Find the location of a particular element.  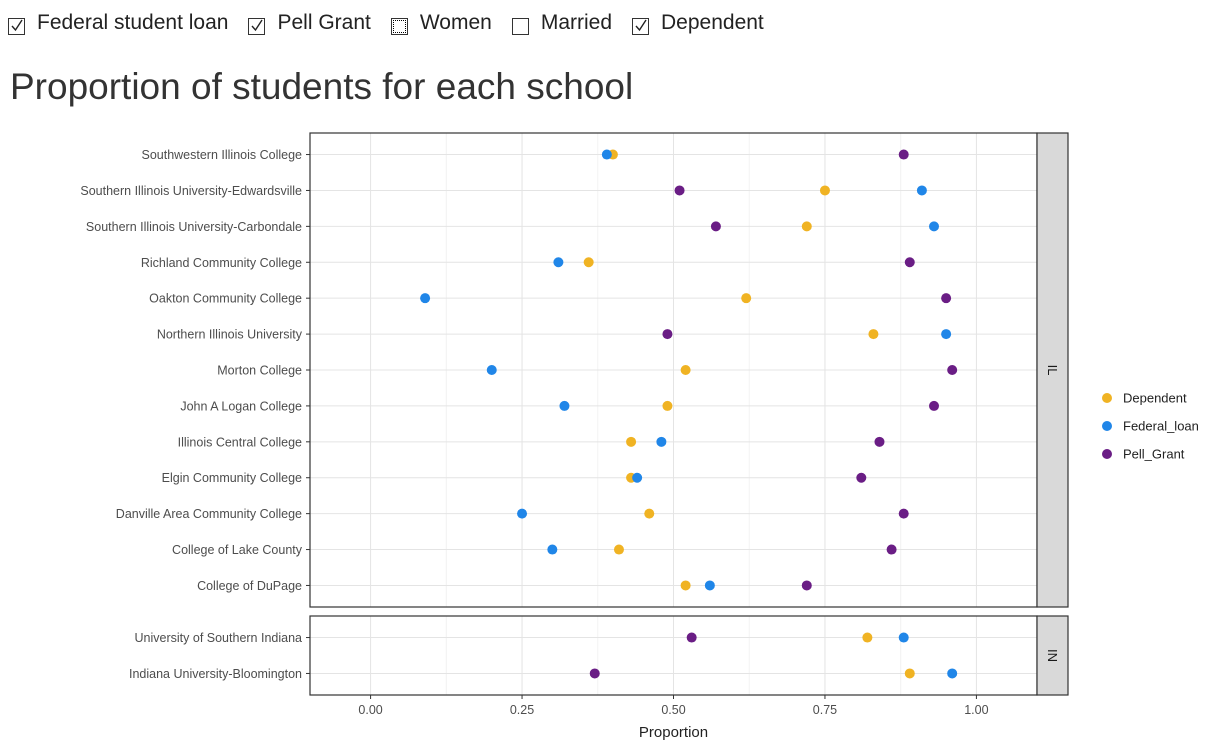

y-tick-label: Danville Area Community College is located at coordinates (209, 514).